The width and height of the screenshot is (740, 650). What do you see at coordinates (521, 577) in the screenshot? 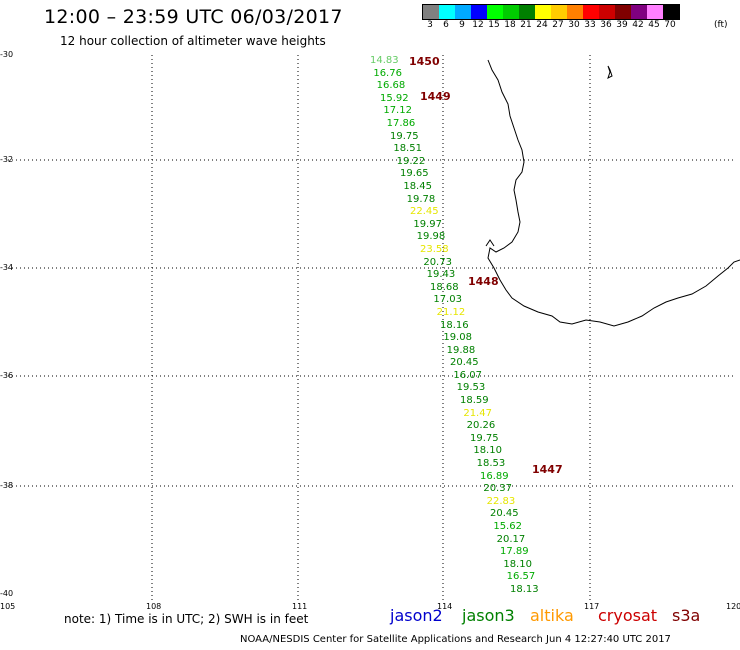
I see `wave-height-value: 16.57` at bounding box center [521, 577].